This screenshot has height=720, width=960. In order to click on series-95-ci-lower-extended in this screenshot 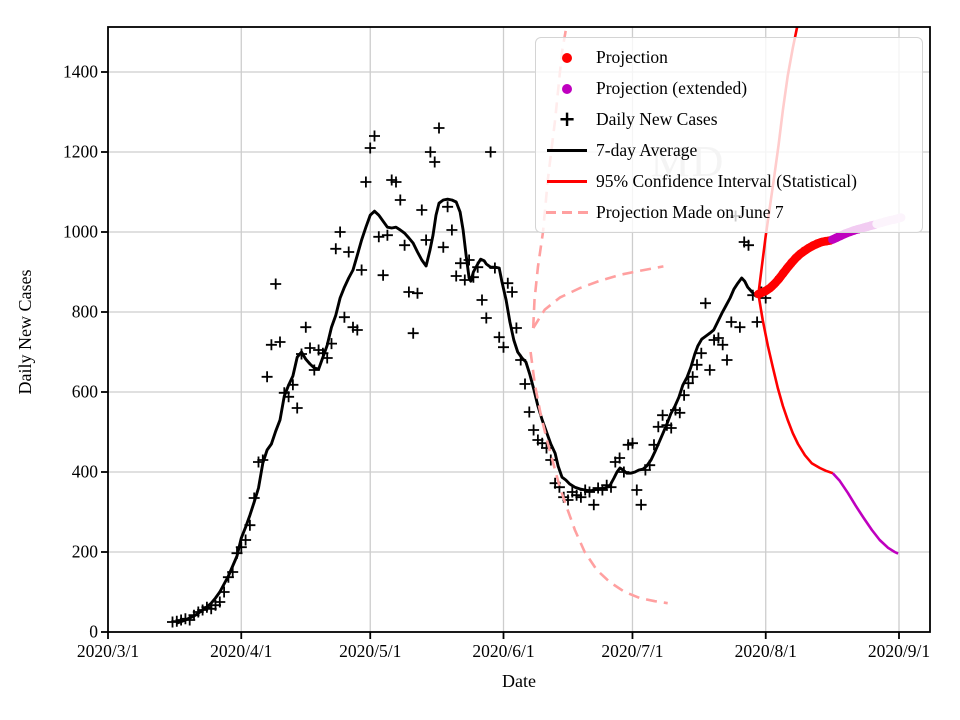, I will do `click(865, 513)`.